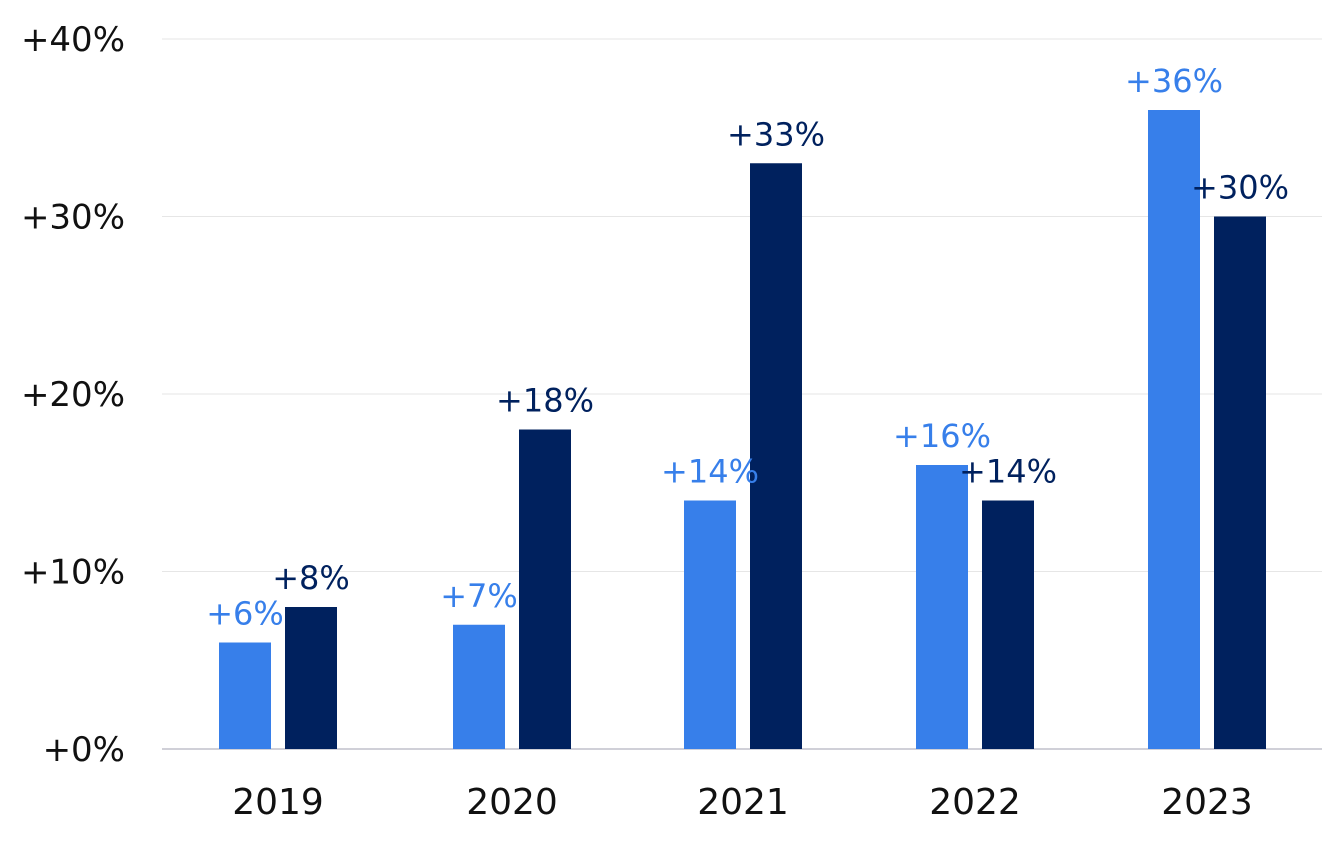 The height and width of the screenshot is (846, 1330). Describe the element at coordinates (512, 802) in the screenshot. I see `x-tick-label: 2020` at that location.